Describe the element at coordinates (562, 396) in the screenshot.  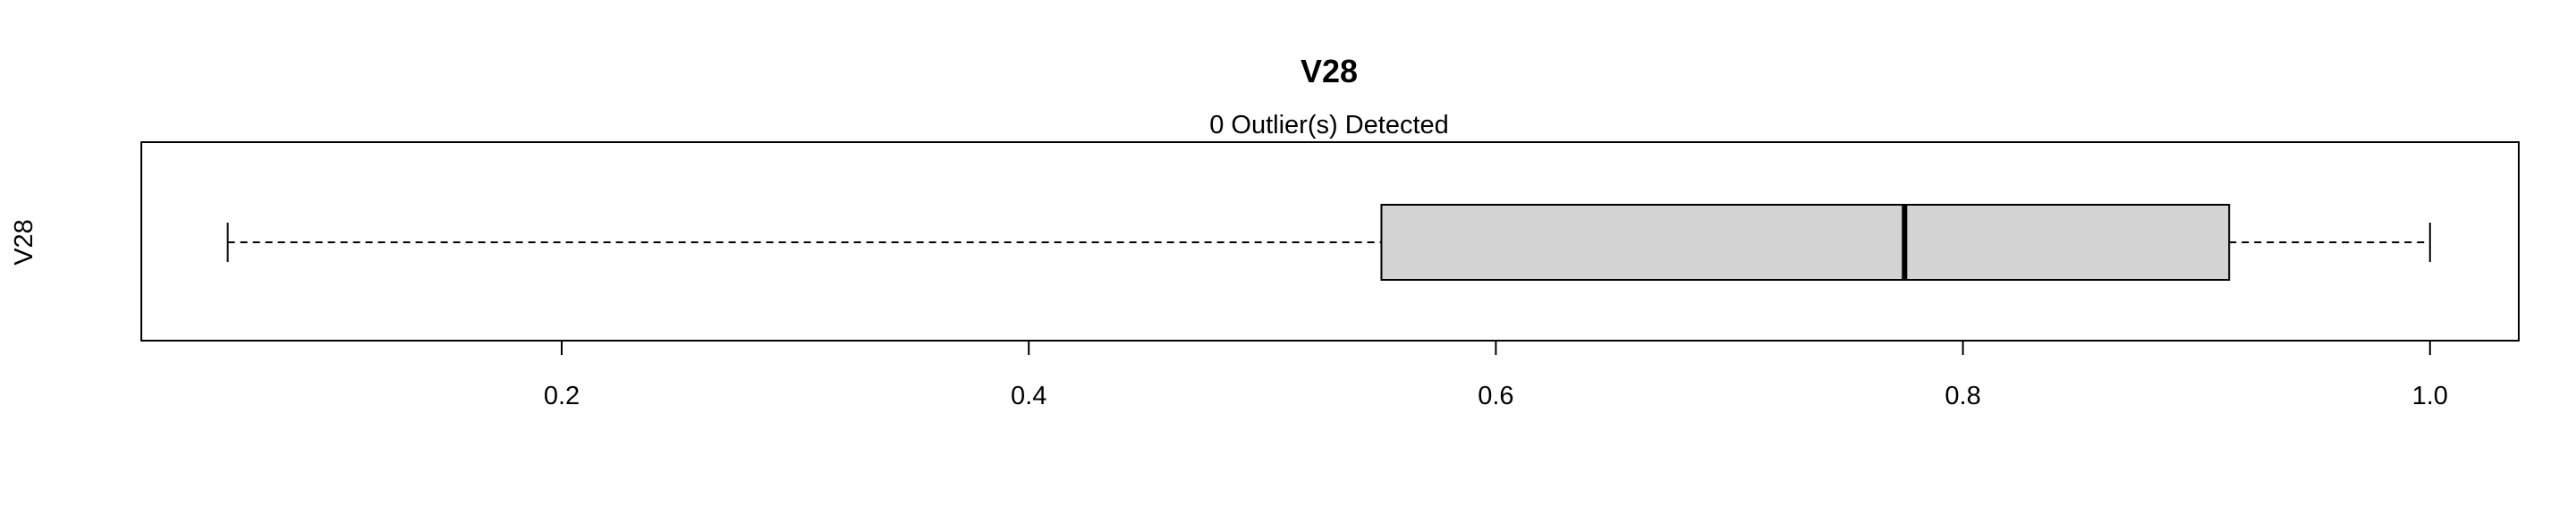
I see `x-tick-label: 0.2` at that location.